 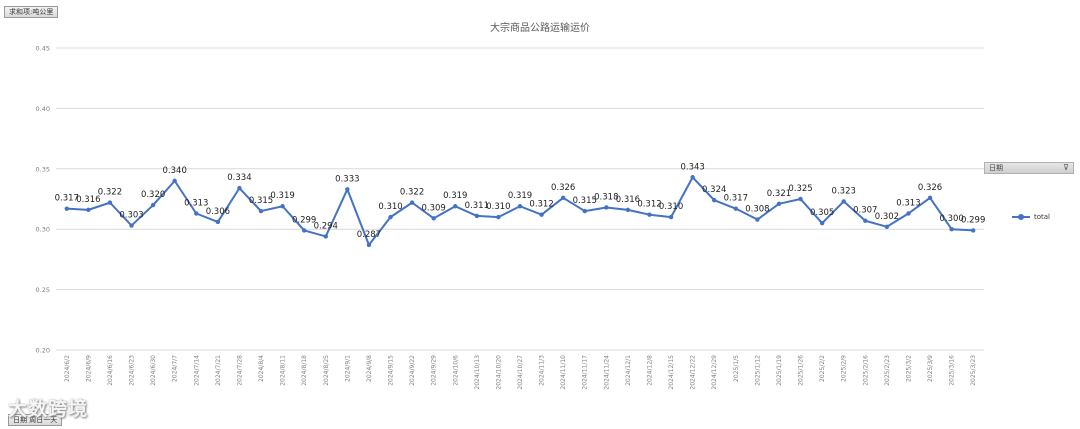 I want to click on data-label: 0.294, so click(x=326, y=226).